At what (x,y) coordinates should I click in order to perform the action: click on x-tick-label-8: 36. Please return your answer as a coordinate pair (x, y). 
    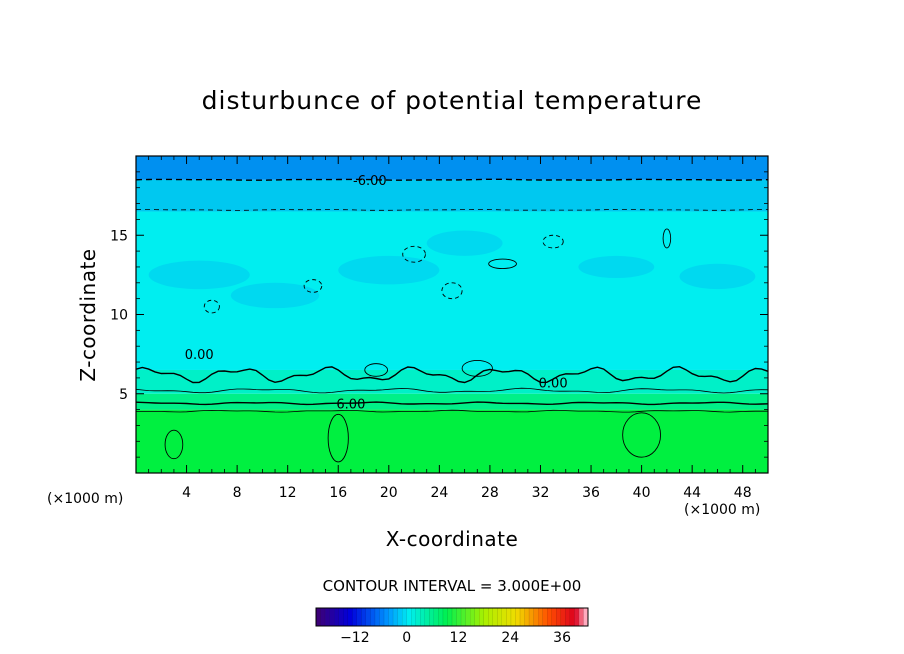
    Looking at the image, I should click on (591, 493).